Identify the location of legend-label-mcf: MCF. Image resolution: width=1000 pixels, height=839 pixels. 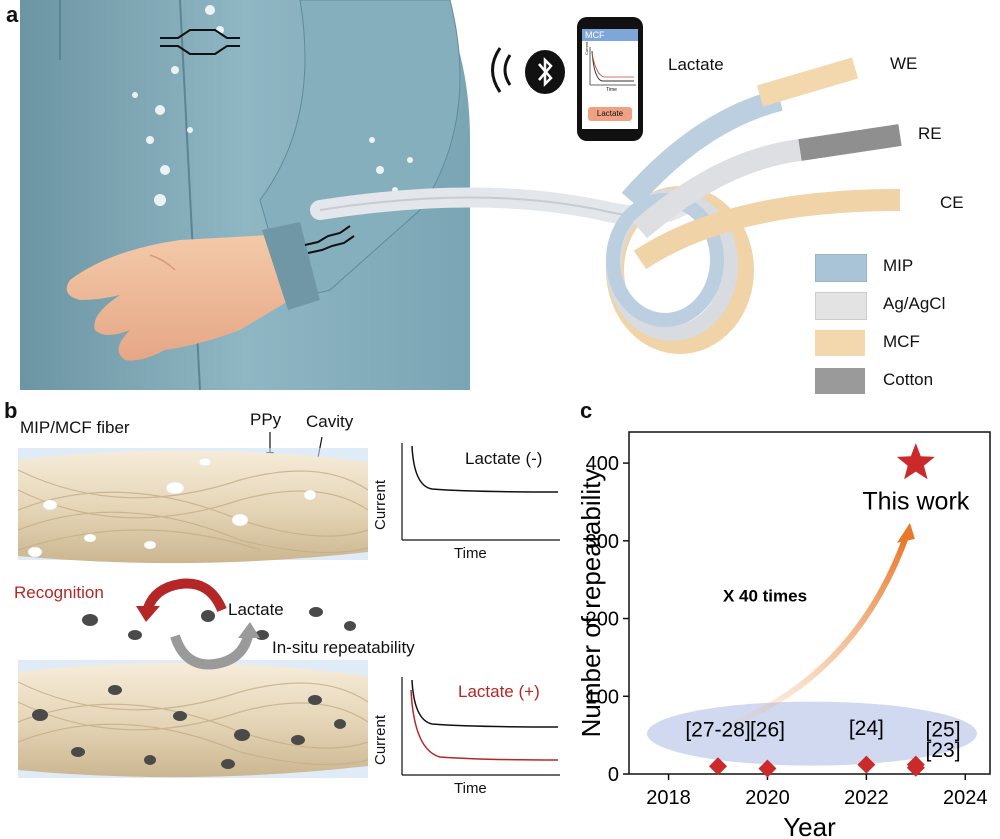
(901, 341).